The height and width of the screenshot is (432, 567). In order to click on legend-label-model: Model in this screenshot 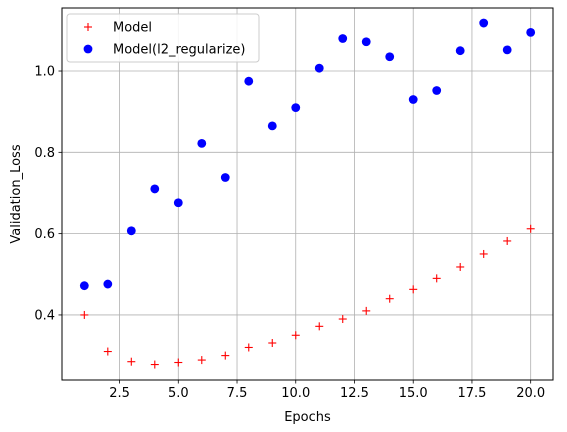, I will do `click(132, 28)`.